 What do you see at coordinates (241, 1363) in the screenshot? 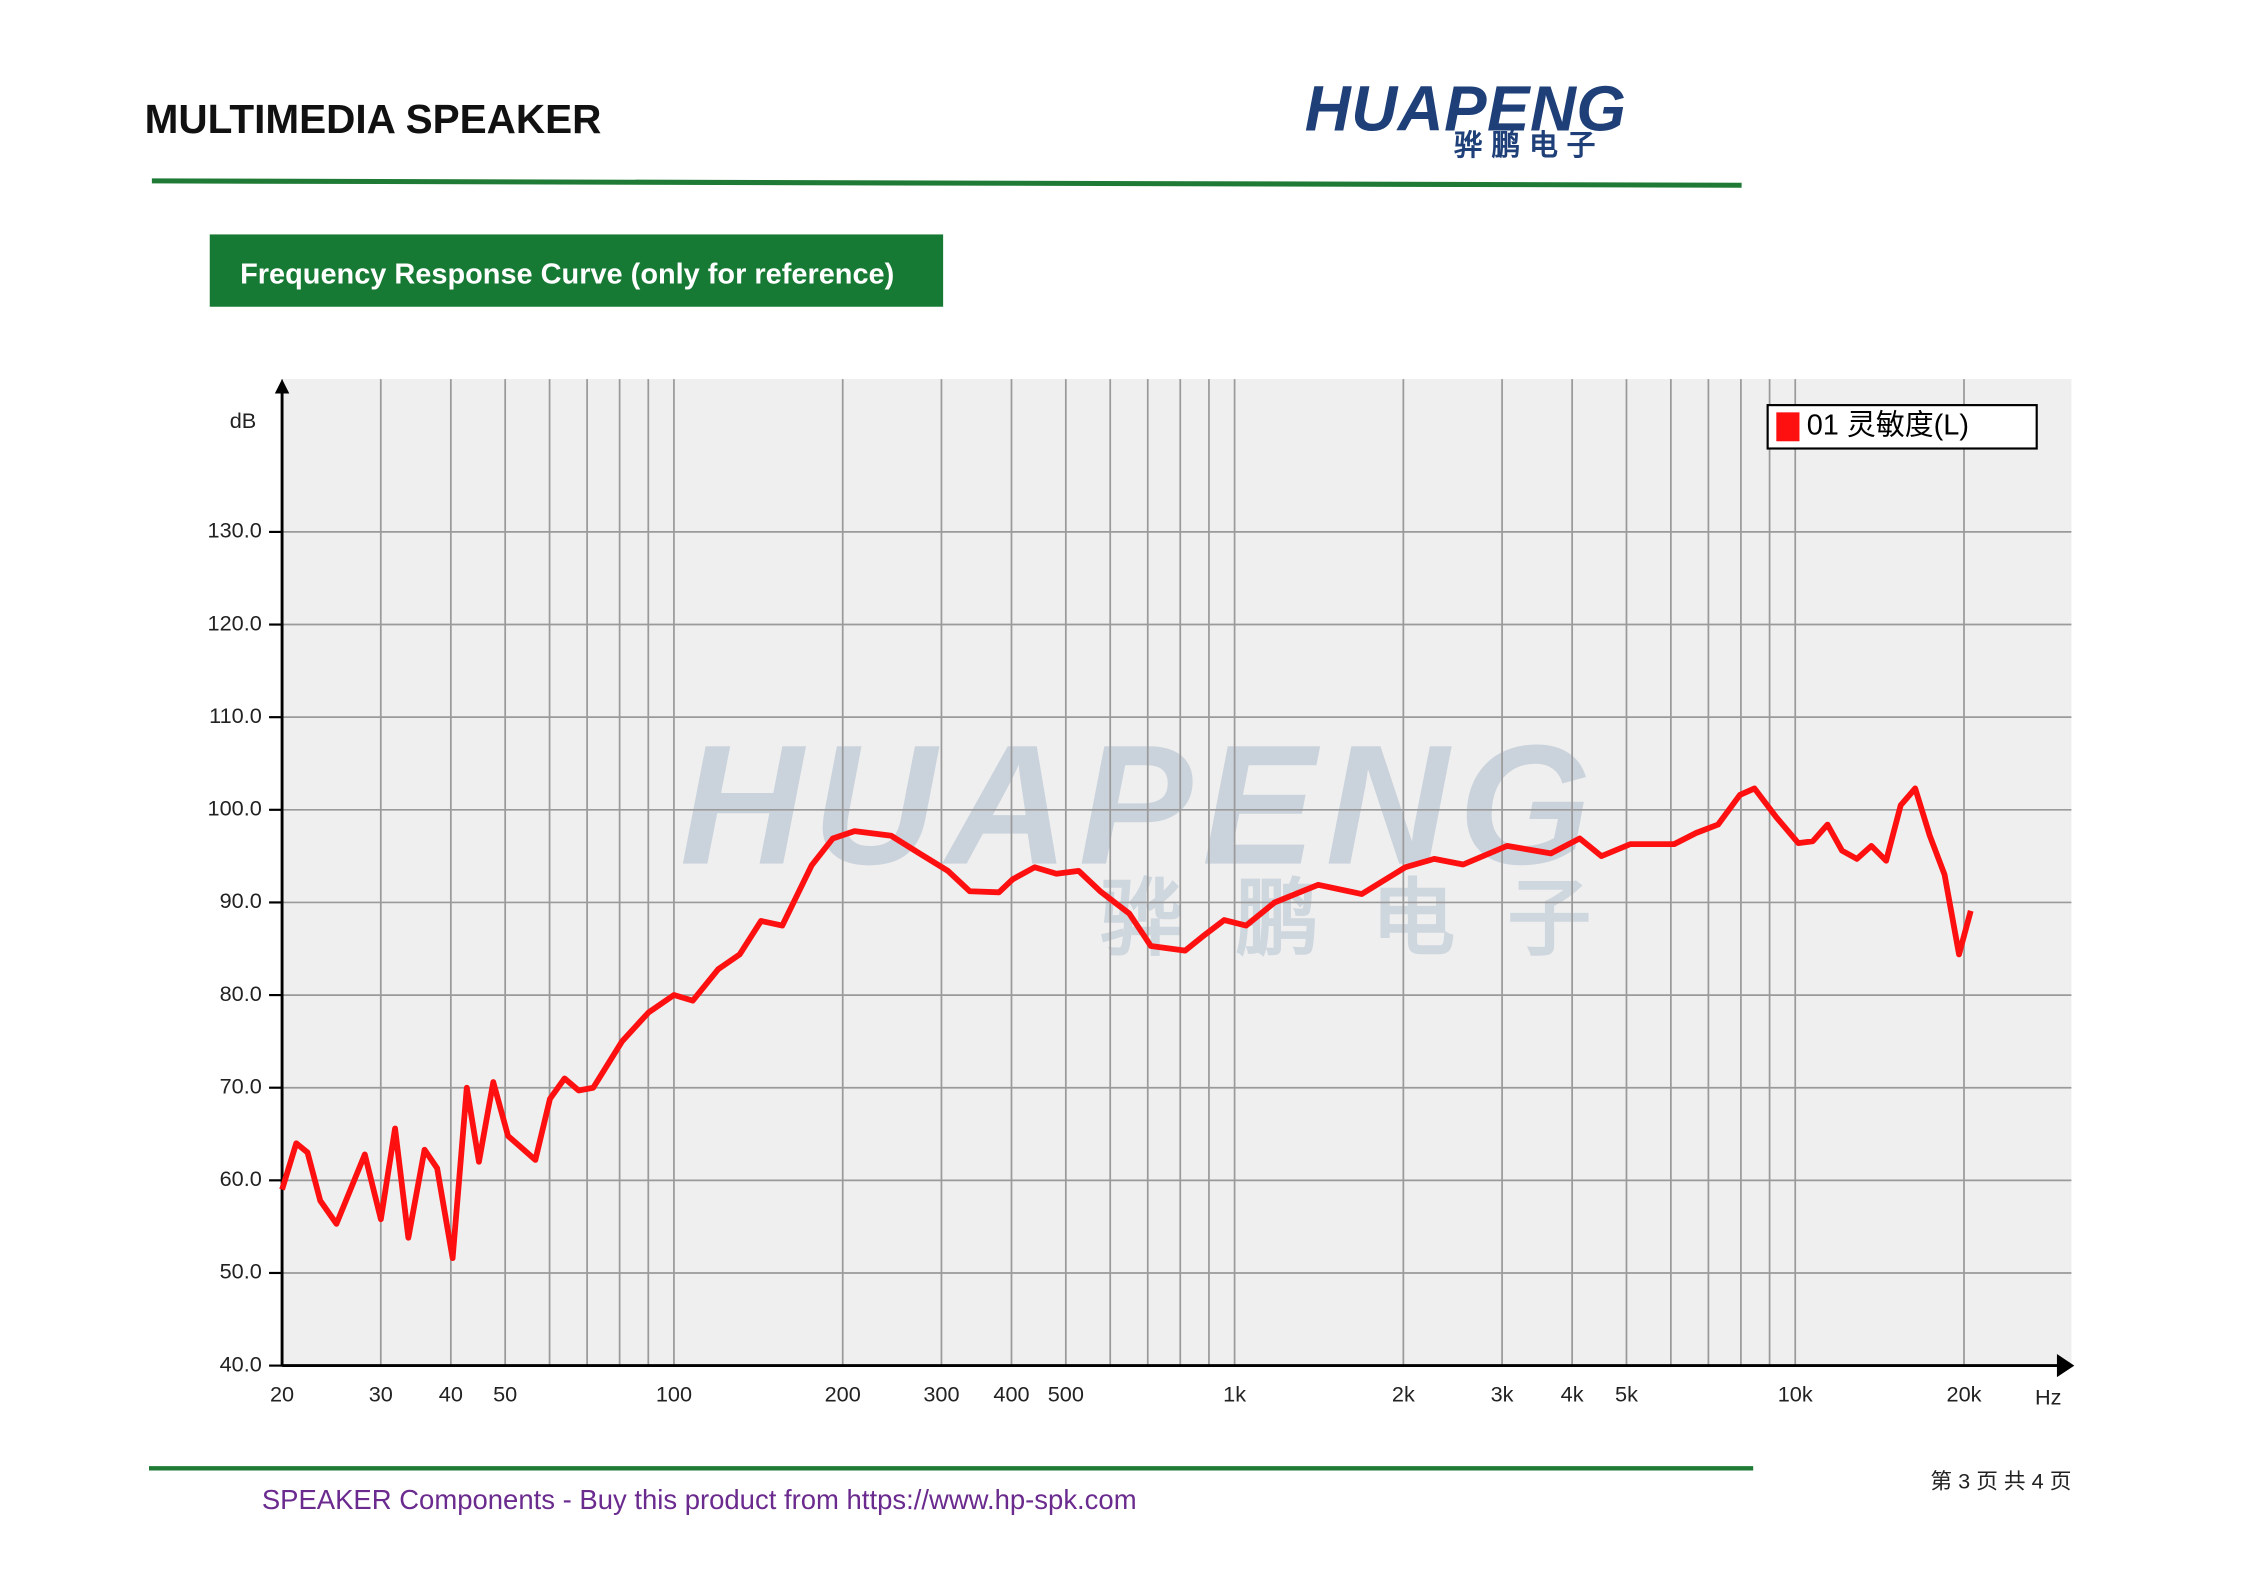
I see `y-tick-label: 40.0` at bounding box center [241, 1363].